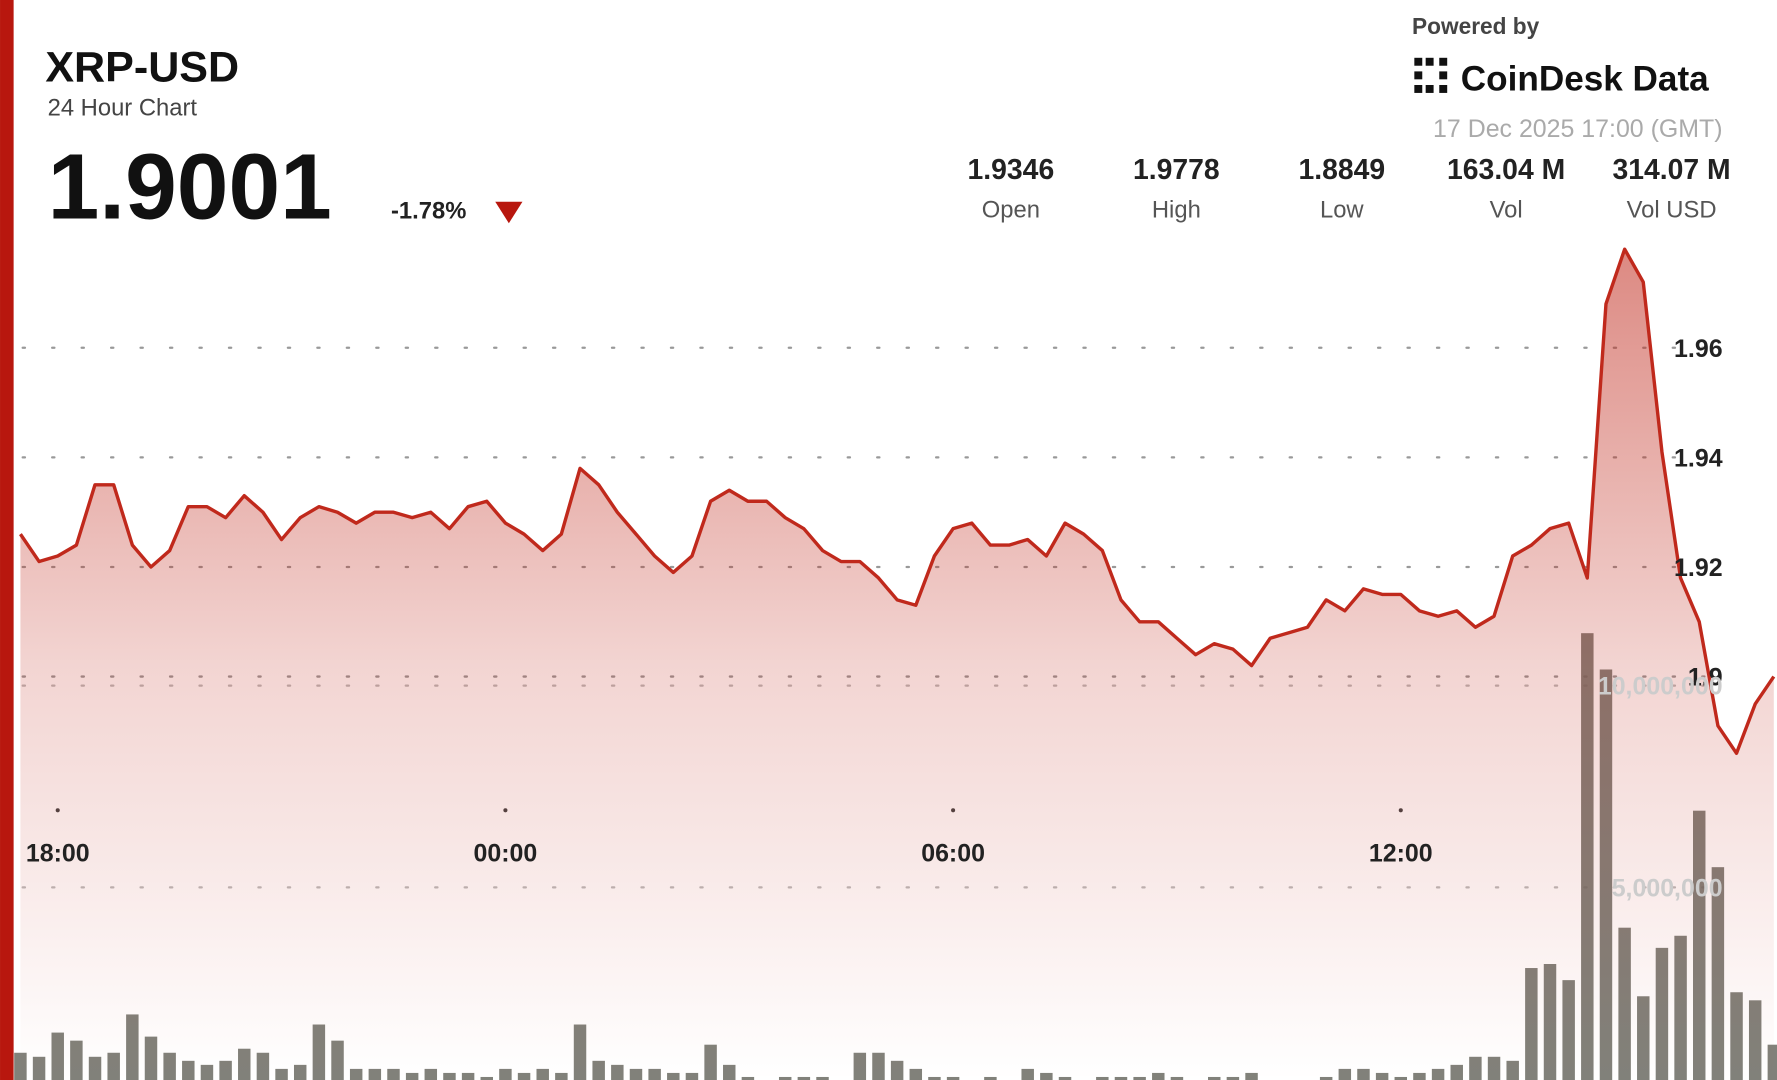 This screenshot has width=1777, height=1080. I want to click on x-tick-label: 18:00, so click(58, 853).